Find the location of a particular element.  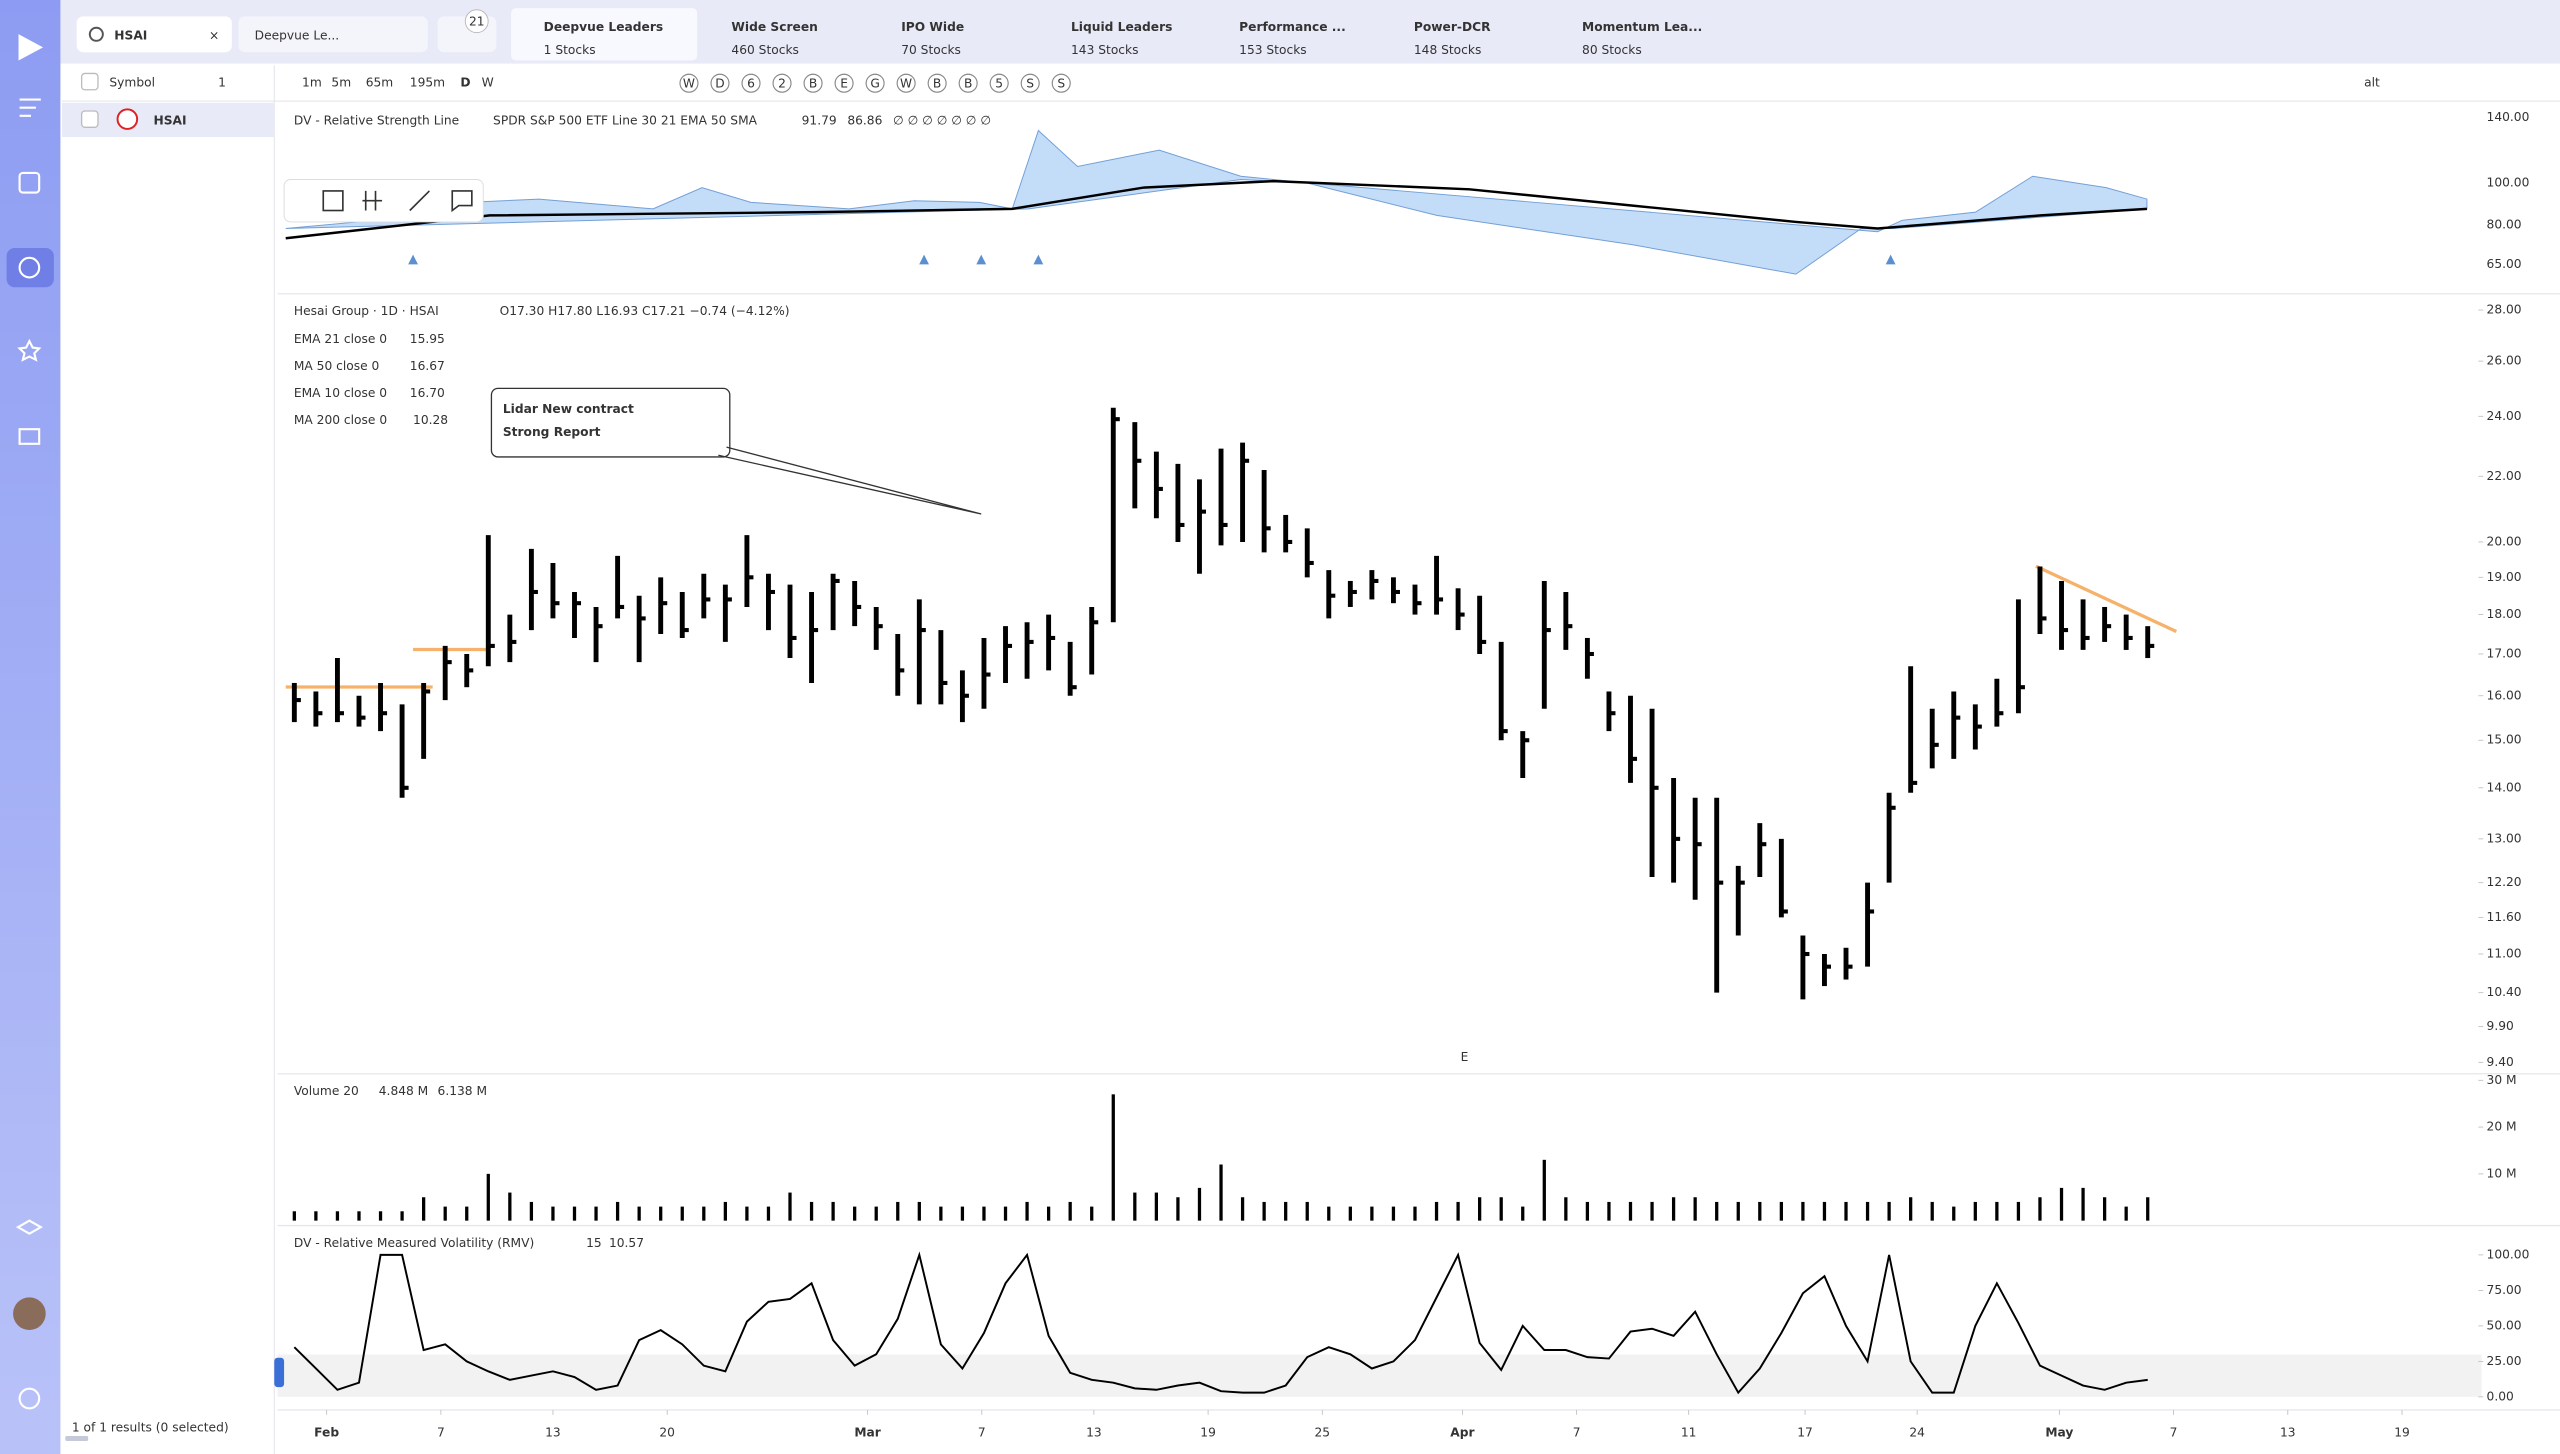

row-checkbox is located at coordinates (89, 119).